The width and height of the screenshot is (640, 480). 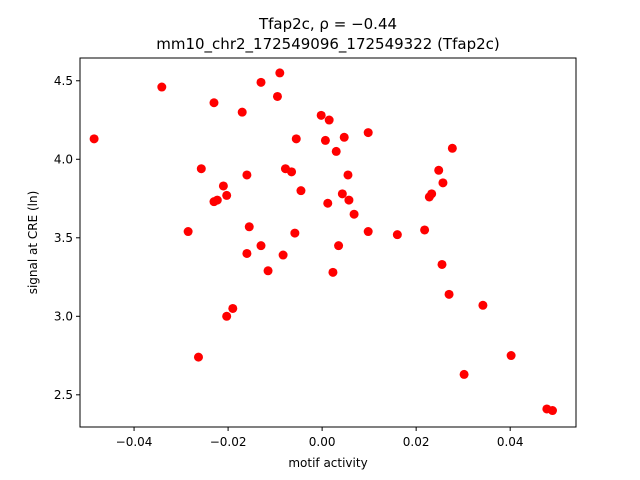 What do you see at coordinates (63, 159) in the screenshot?
I see `y-tick-label: 4.0` at bounding box center [63, 159].